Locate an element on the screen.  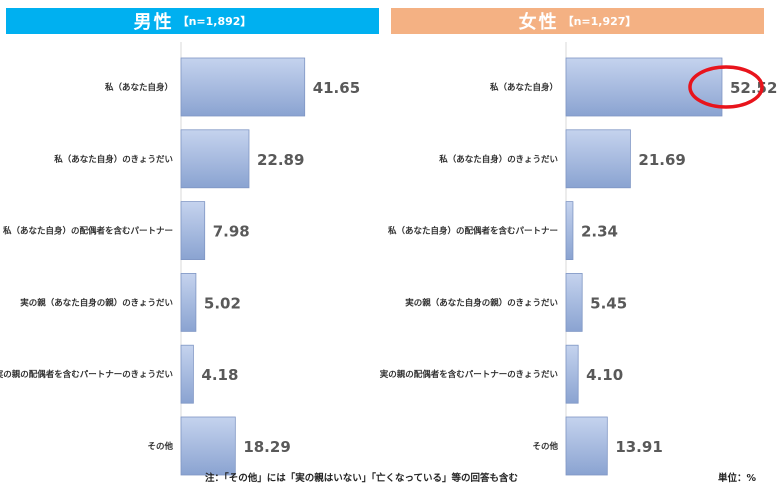
female-value-label: 21.69 is located at coordinates (661, 160).